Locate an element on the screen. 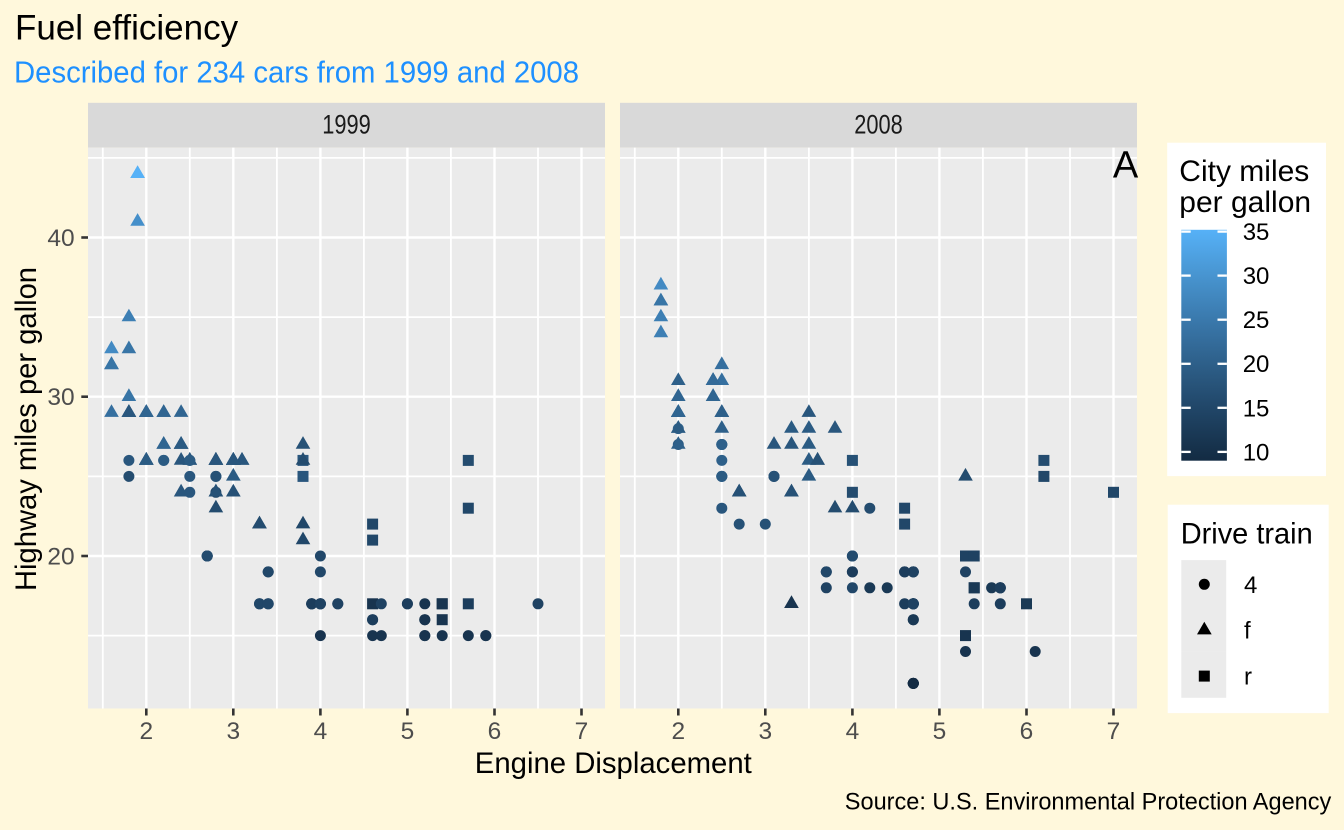  svg-text: 15 is located at coordinates (1256, 408).